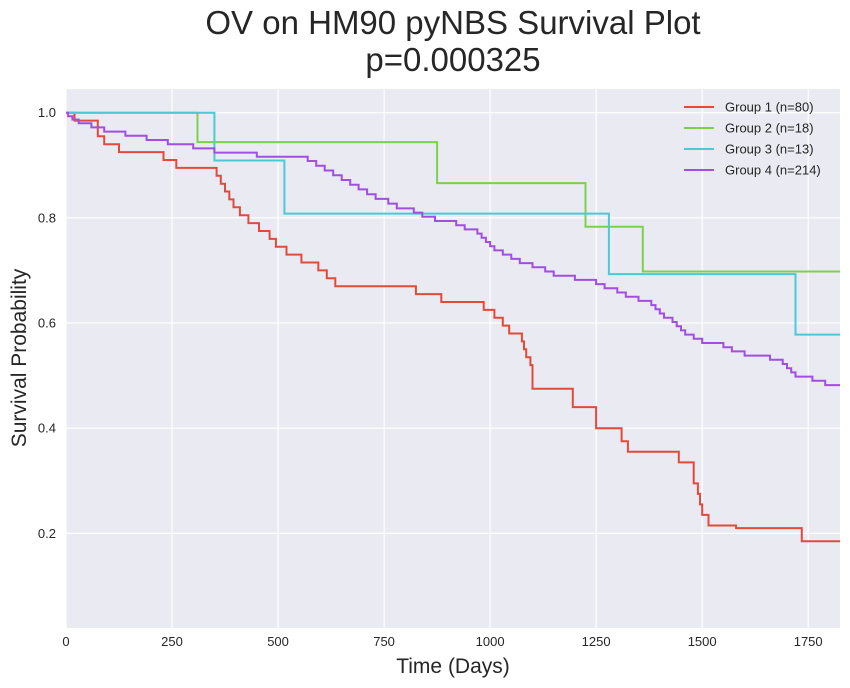 Image resolution: width=850 pixels, height=688 pixels. What do you see at coordinates (65, 641) in the screenshot?
I see `x-tick-label: 0` at bounding box center [65, 641].